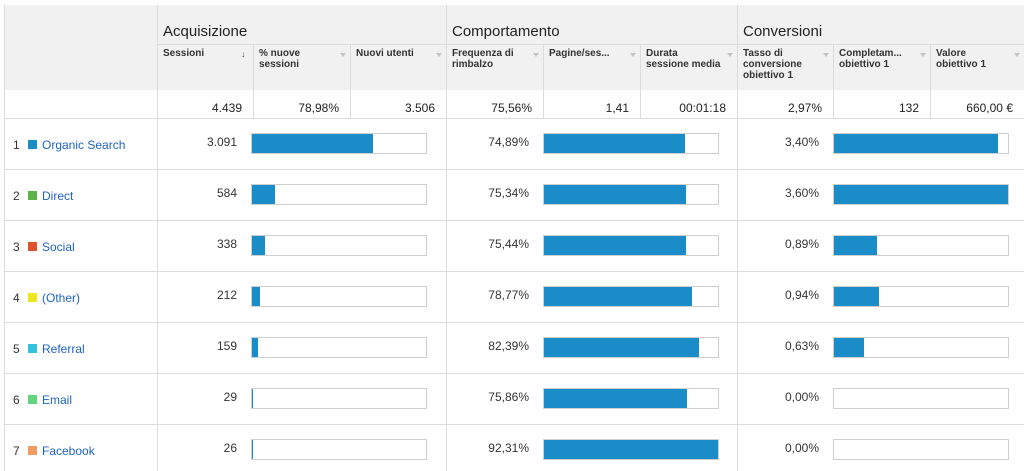  Describe the element at coordinates (230, 397) in the screenshot. I see `value-sessions: 29` at that location.